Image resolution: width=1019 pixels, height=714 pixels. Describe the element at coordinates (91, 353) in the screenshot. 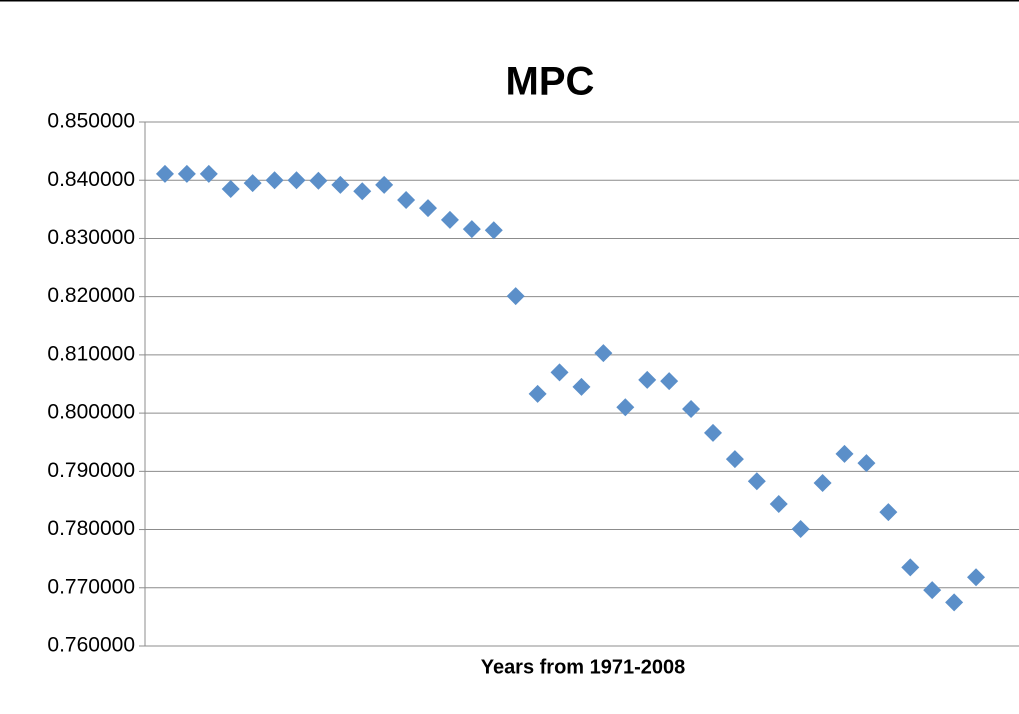

I see `y-tick-label: 0.810000` at that location.